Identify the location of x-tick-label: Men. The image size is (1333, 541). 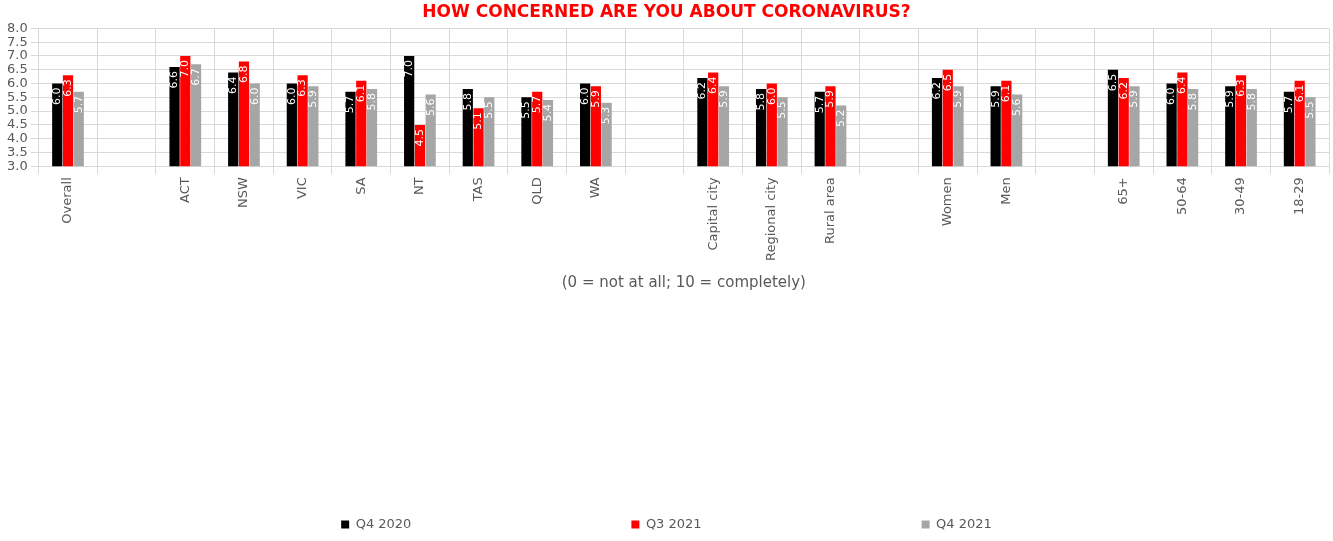
(1005, 191).